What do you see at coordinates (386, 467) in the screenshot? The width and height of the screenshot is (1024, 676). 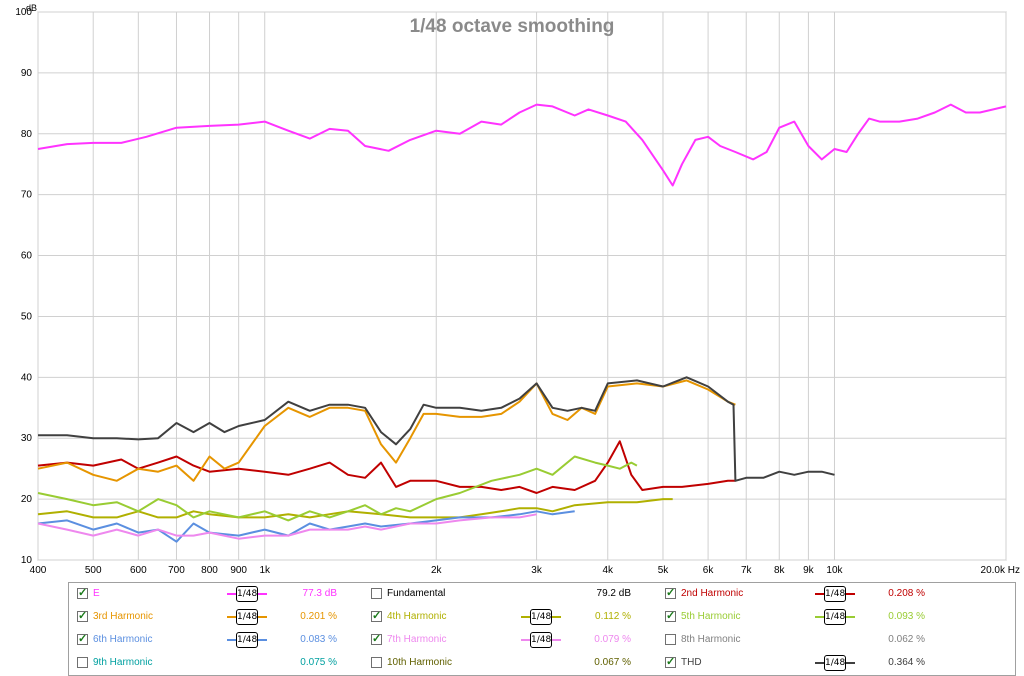 I see `series-line-2nd-harmonic` at bounding box center [386, 467].